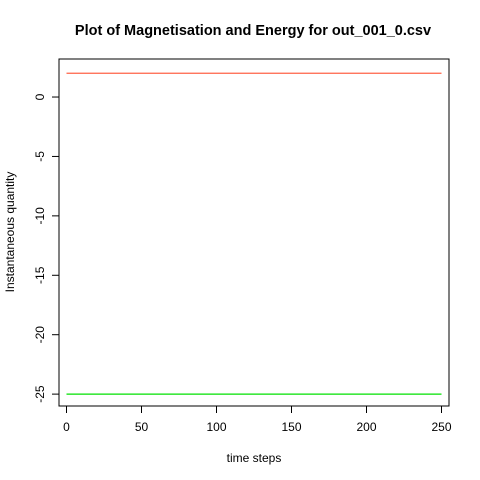 The image size is (480, 480). I want to click on y-axis-label: Instantaneous quantity, so click(10, 232).